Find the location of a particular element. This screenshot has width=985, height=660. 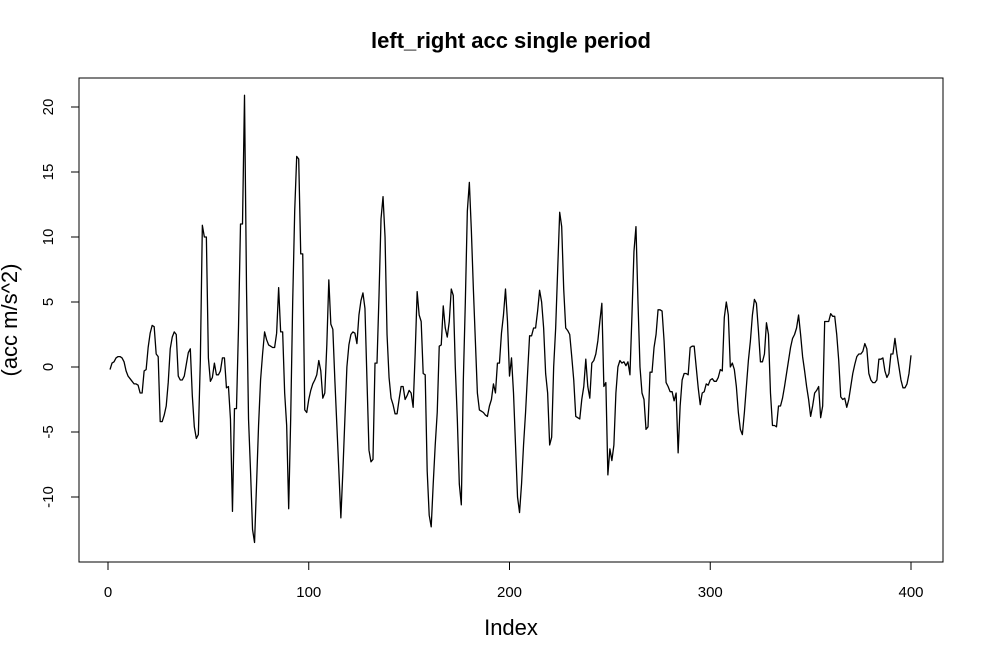

y-tick-label: 20 is located at coordinates (48, 107).